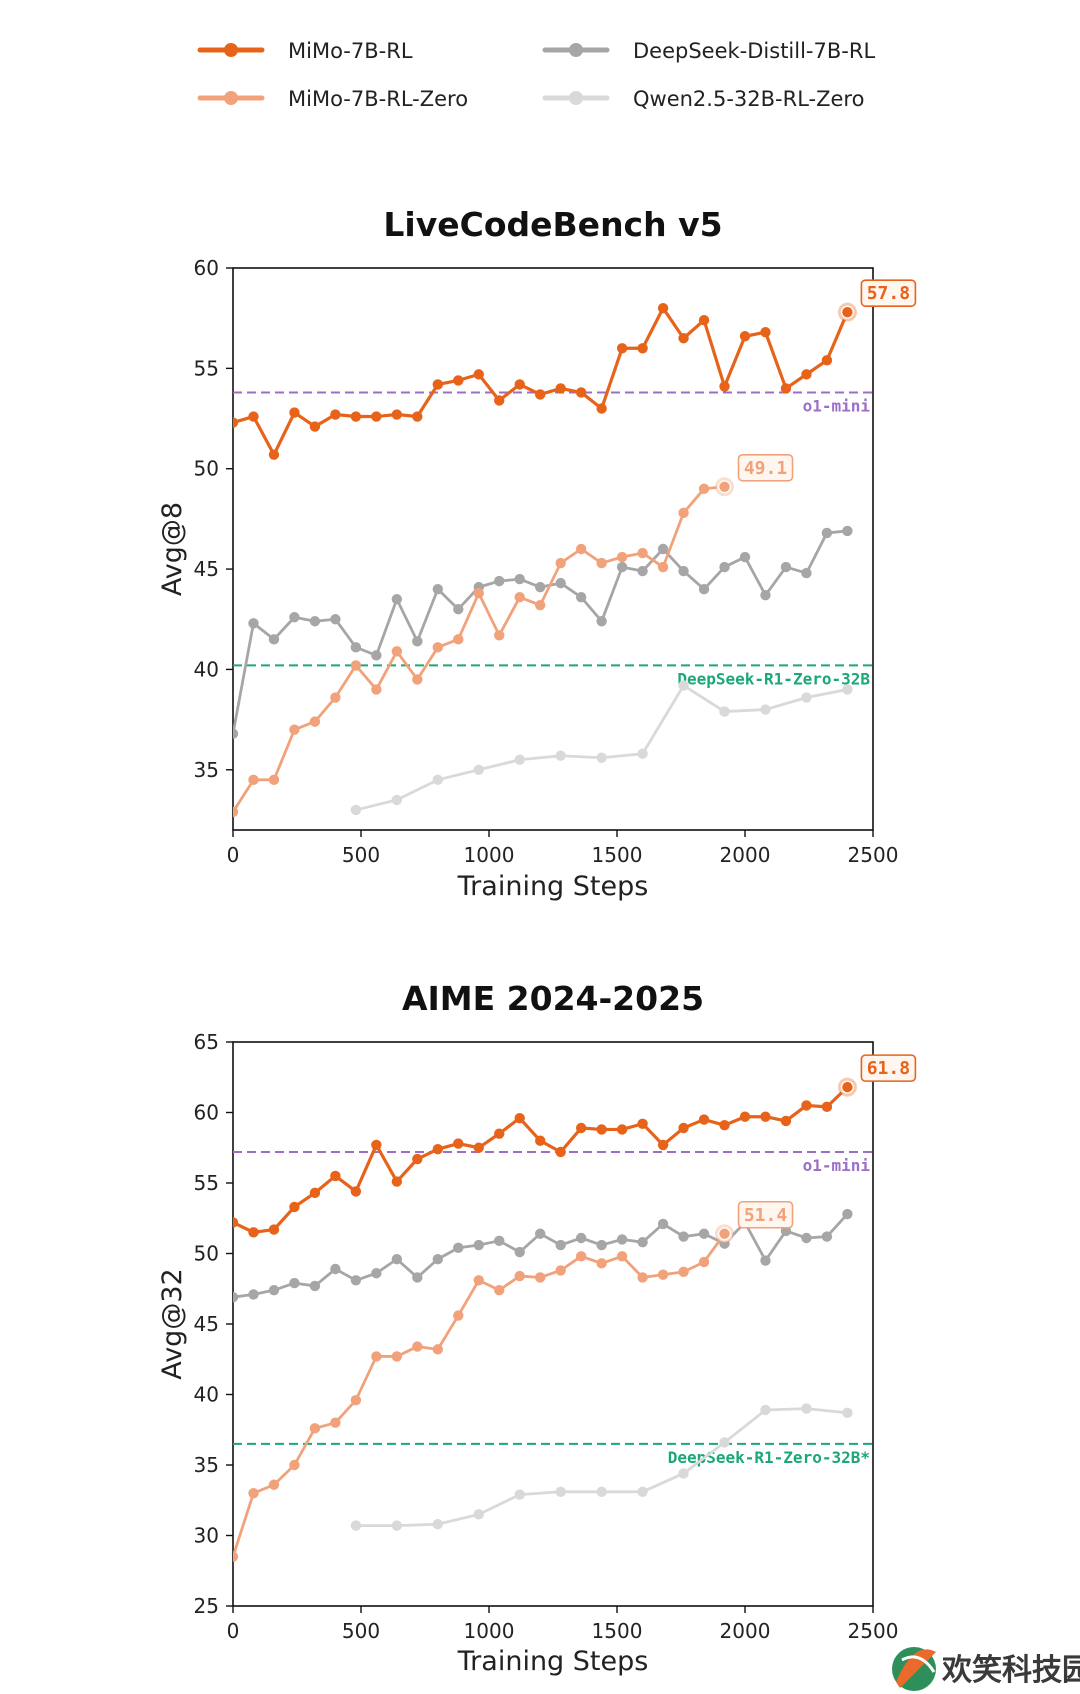 Image resolution: width=1080 pixels, height=1694 pixels. Describe the element at coordinates (172, 549) in the screenshot. I see `y-axis-label: Avg@8` at that location.